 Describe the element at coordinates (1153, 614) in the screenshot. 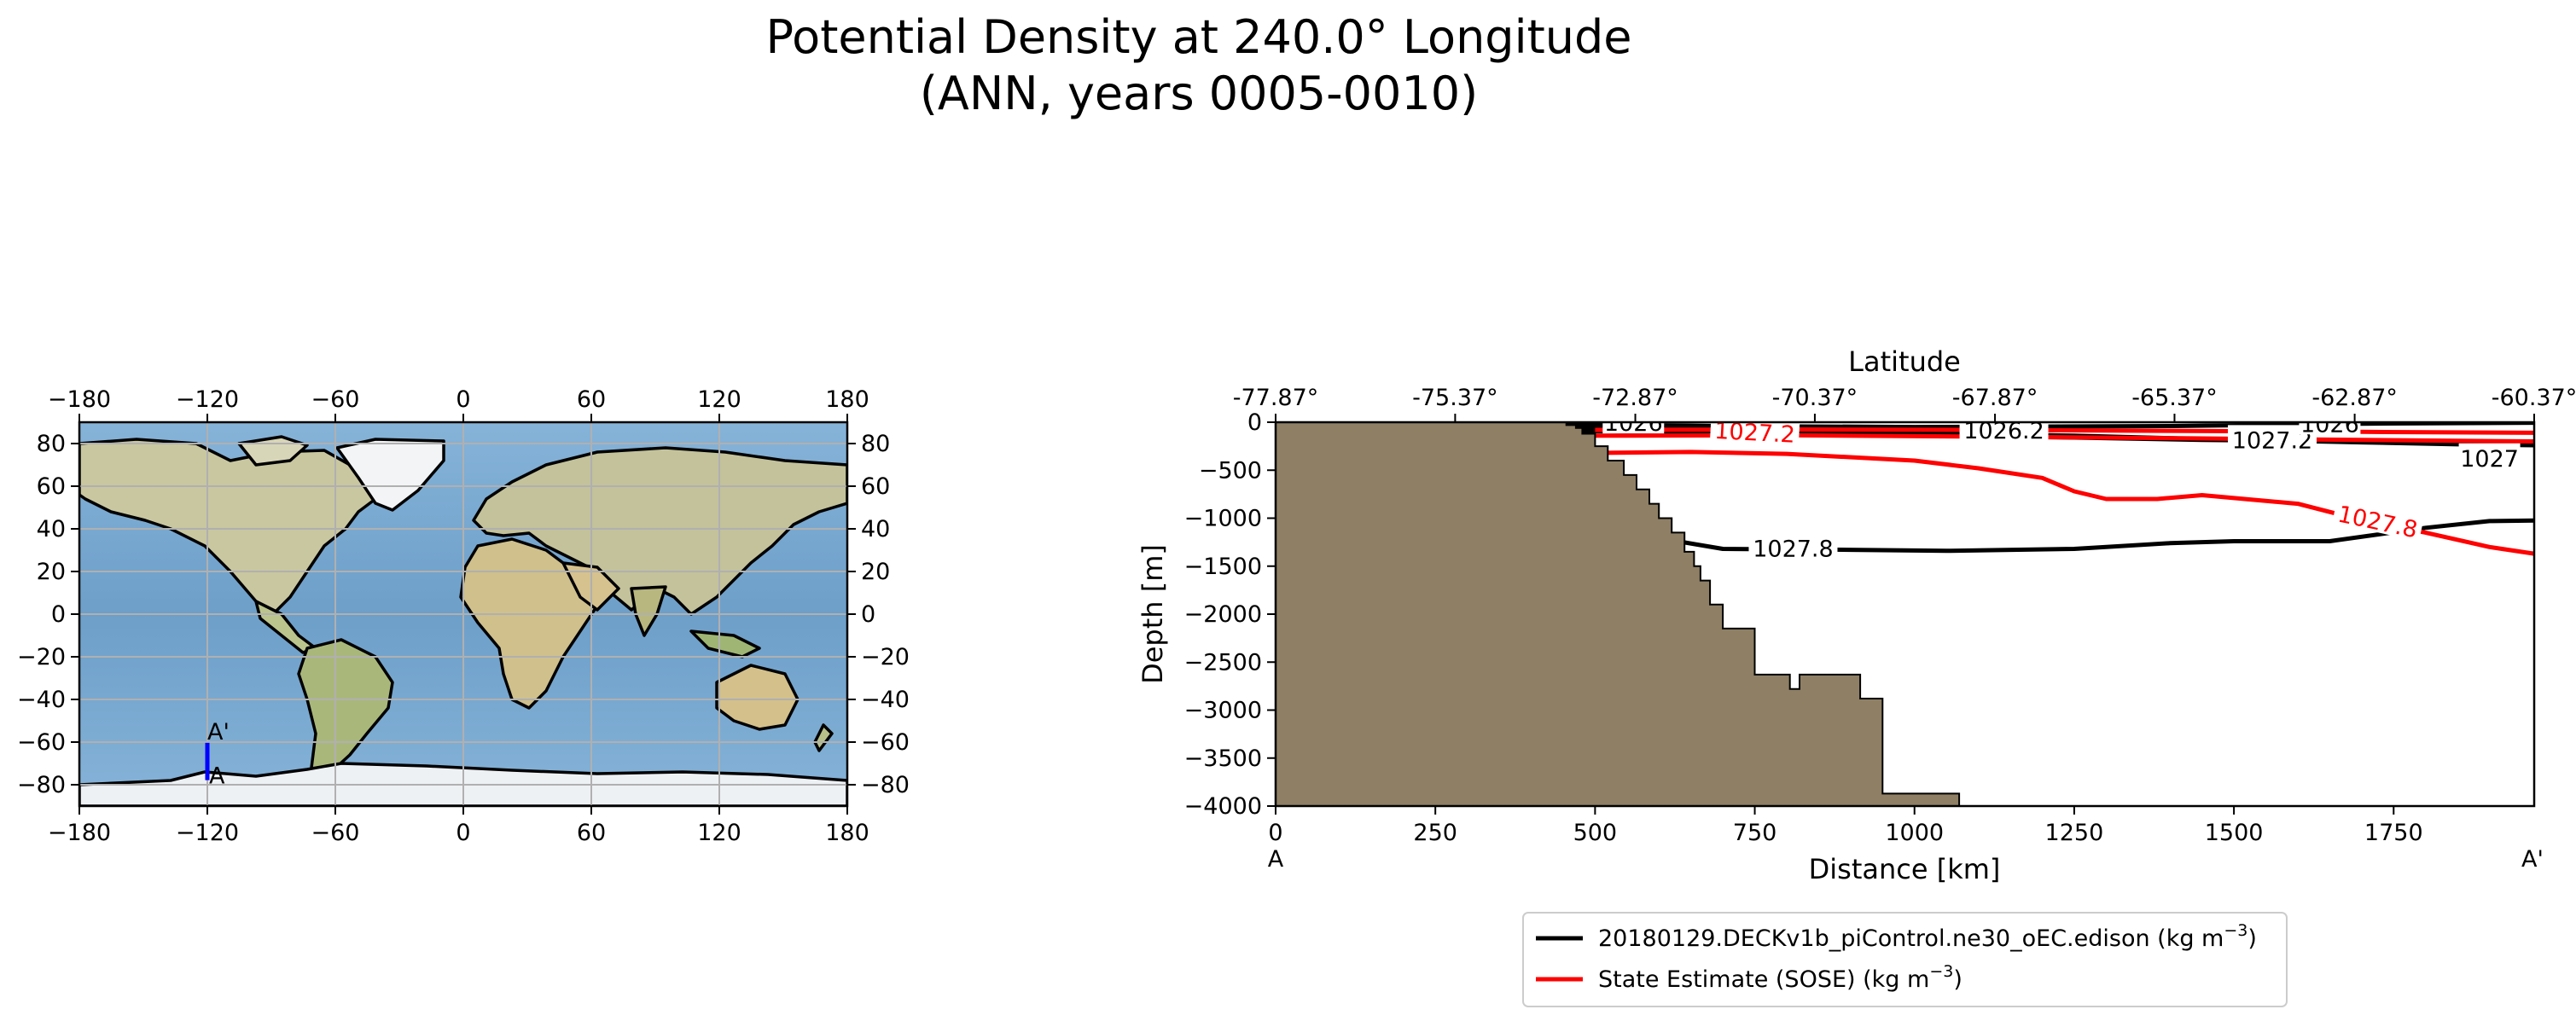

I see `section-ylabel: Depth [m]` at that location.